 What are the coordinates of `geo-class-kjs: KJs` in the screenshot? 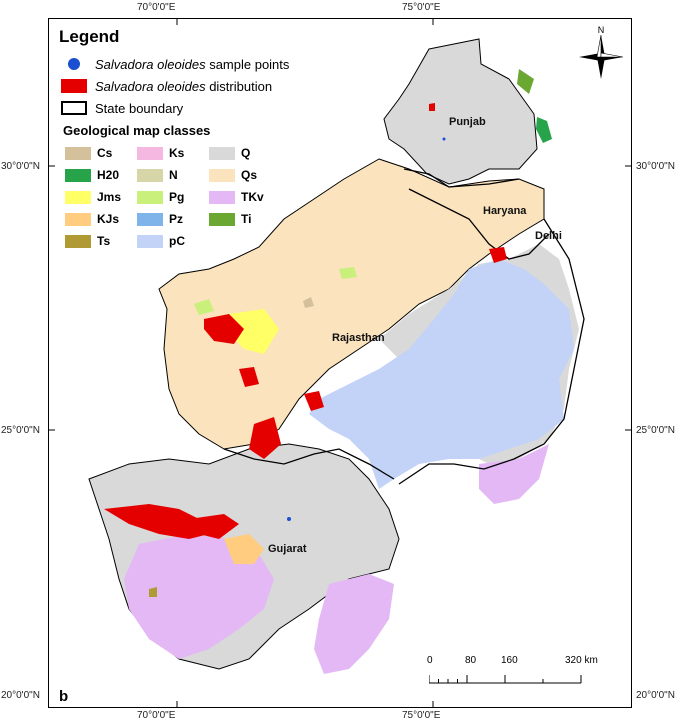 It's located at (101, 219).